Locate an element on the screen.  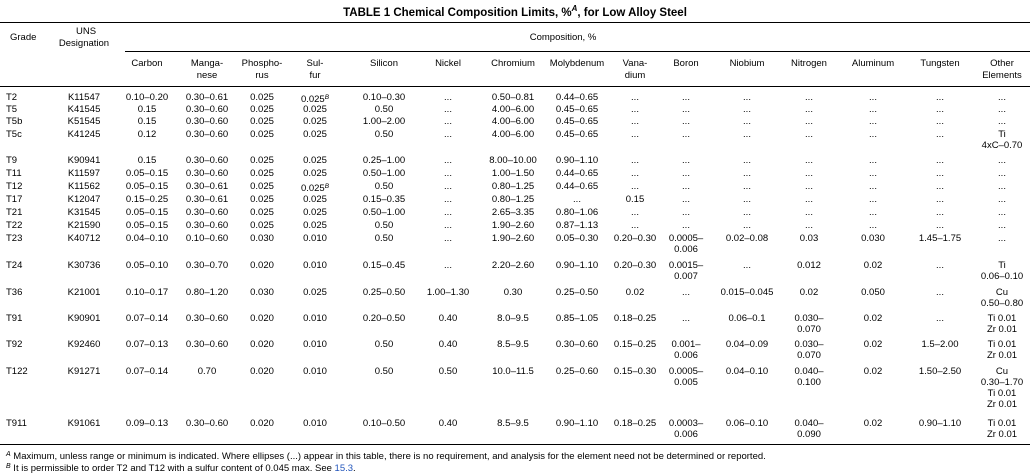
grade-cell: T22 is located at coordinates (14, 225).